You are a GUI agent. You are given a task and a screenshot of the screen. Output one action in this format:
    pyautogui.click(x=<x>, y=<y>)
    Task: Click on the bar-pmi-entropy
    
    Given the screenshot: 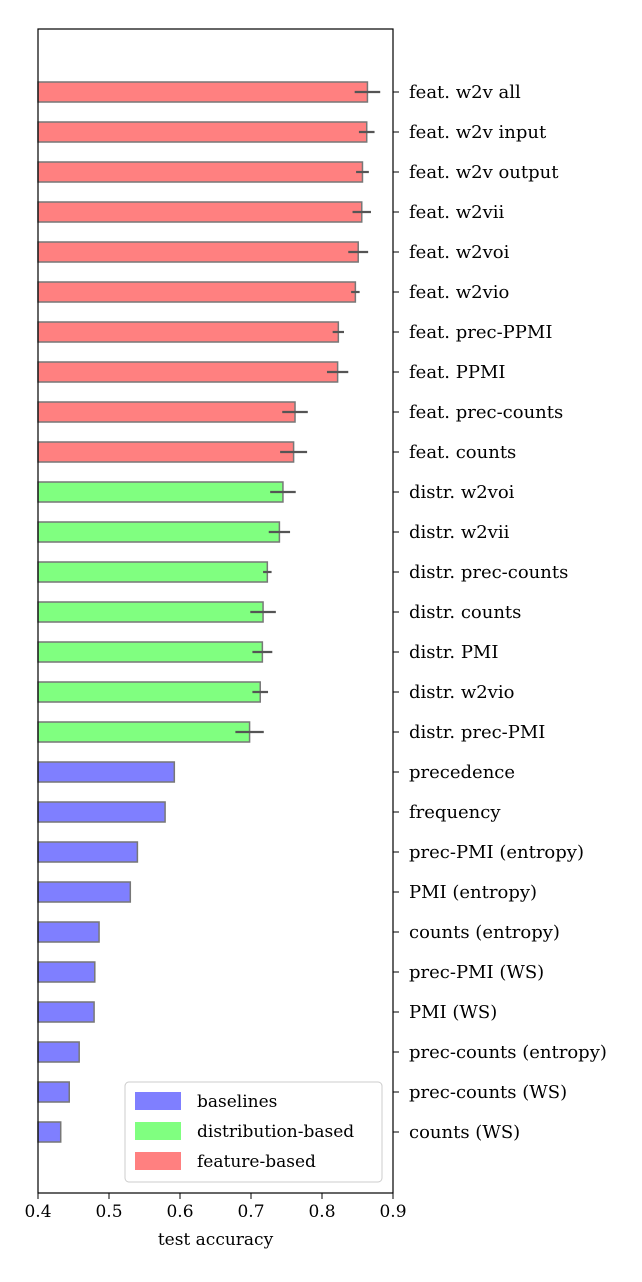 What is the action you would take?
    pyautogui.click(x=84, y=892)
    